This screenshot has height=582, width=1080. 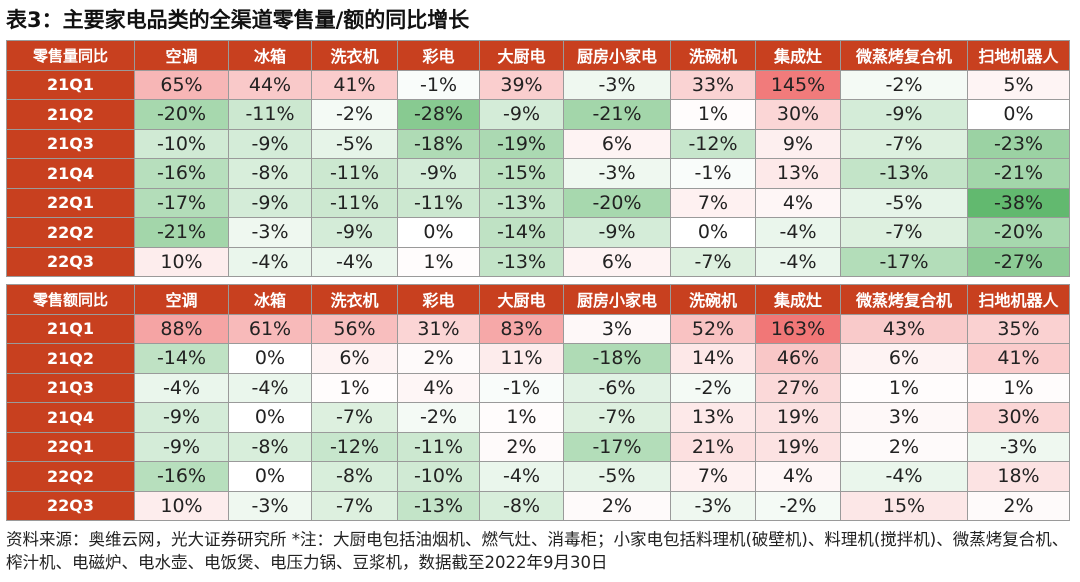 I want to click on data-cell: -13%, so click(x=904, y=173).